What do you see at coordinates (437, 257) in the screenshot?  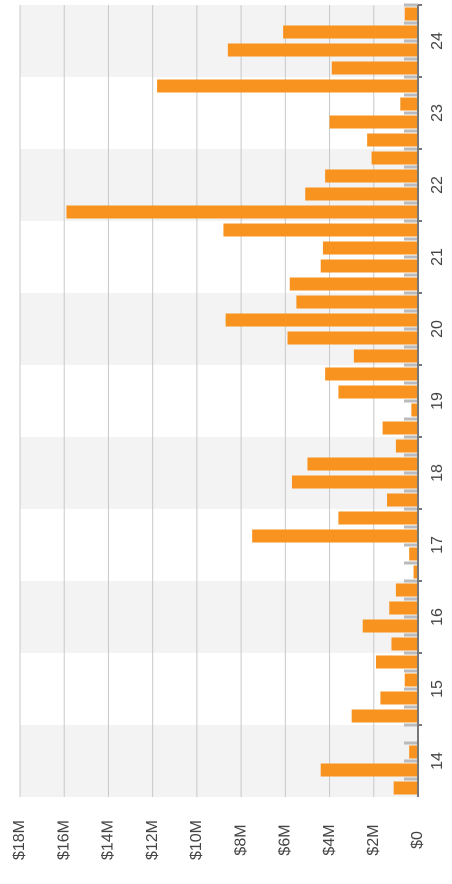 I see `category-label: 21` at bounding box center [437, 257].